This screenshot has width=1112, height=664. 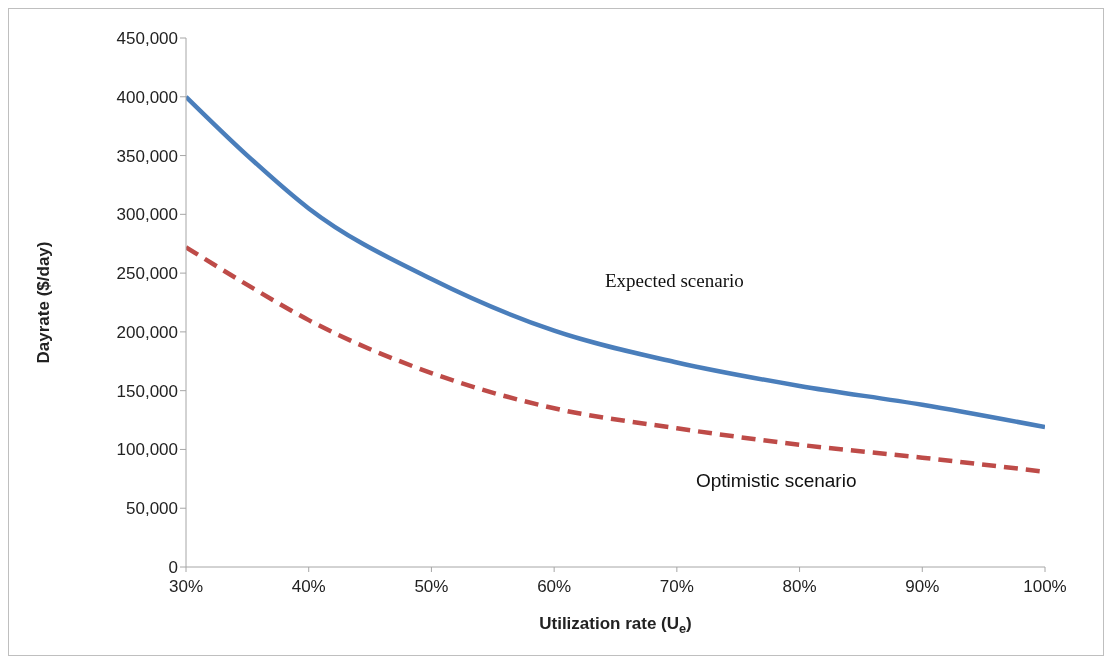 What do you see at coordinates (676, 587) in the screenshot?
I see `x-tick-label: 70%` at bounding box center [676, 587].